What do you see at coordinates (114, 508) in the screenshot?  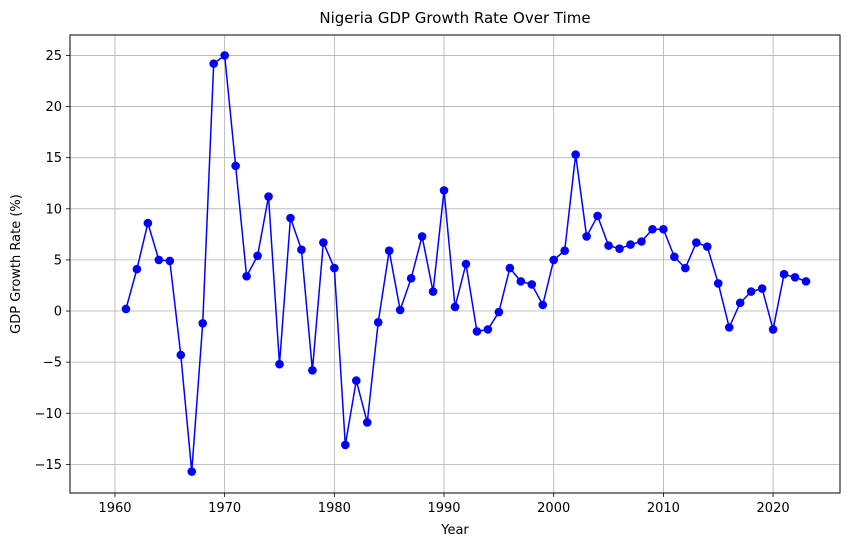 I see `x-tick-label: 1960` at bounding box center [114, 508].